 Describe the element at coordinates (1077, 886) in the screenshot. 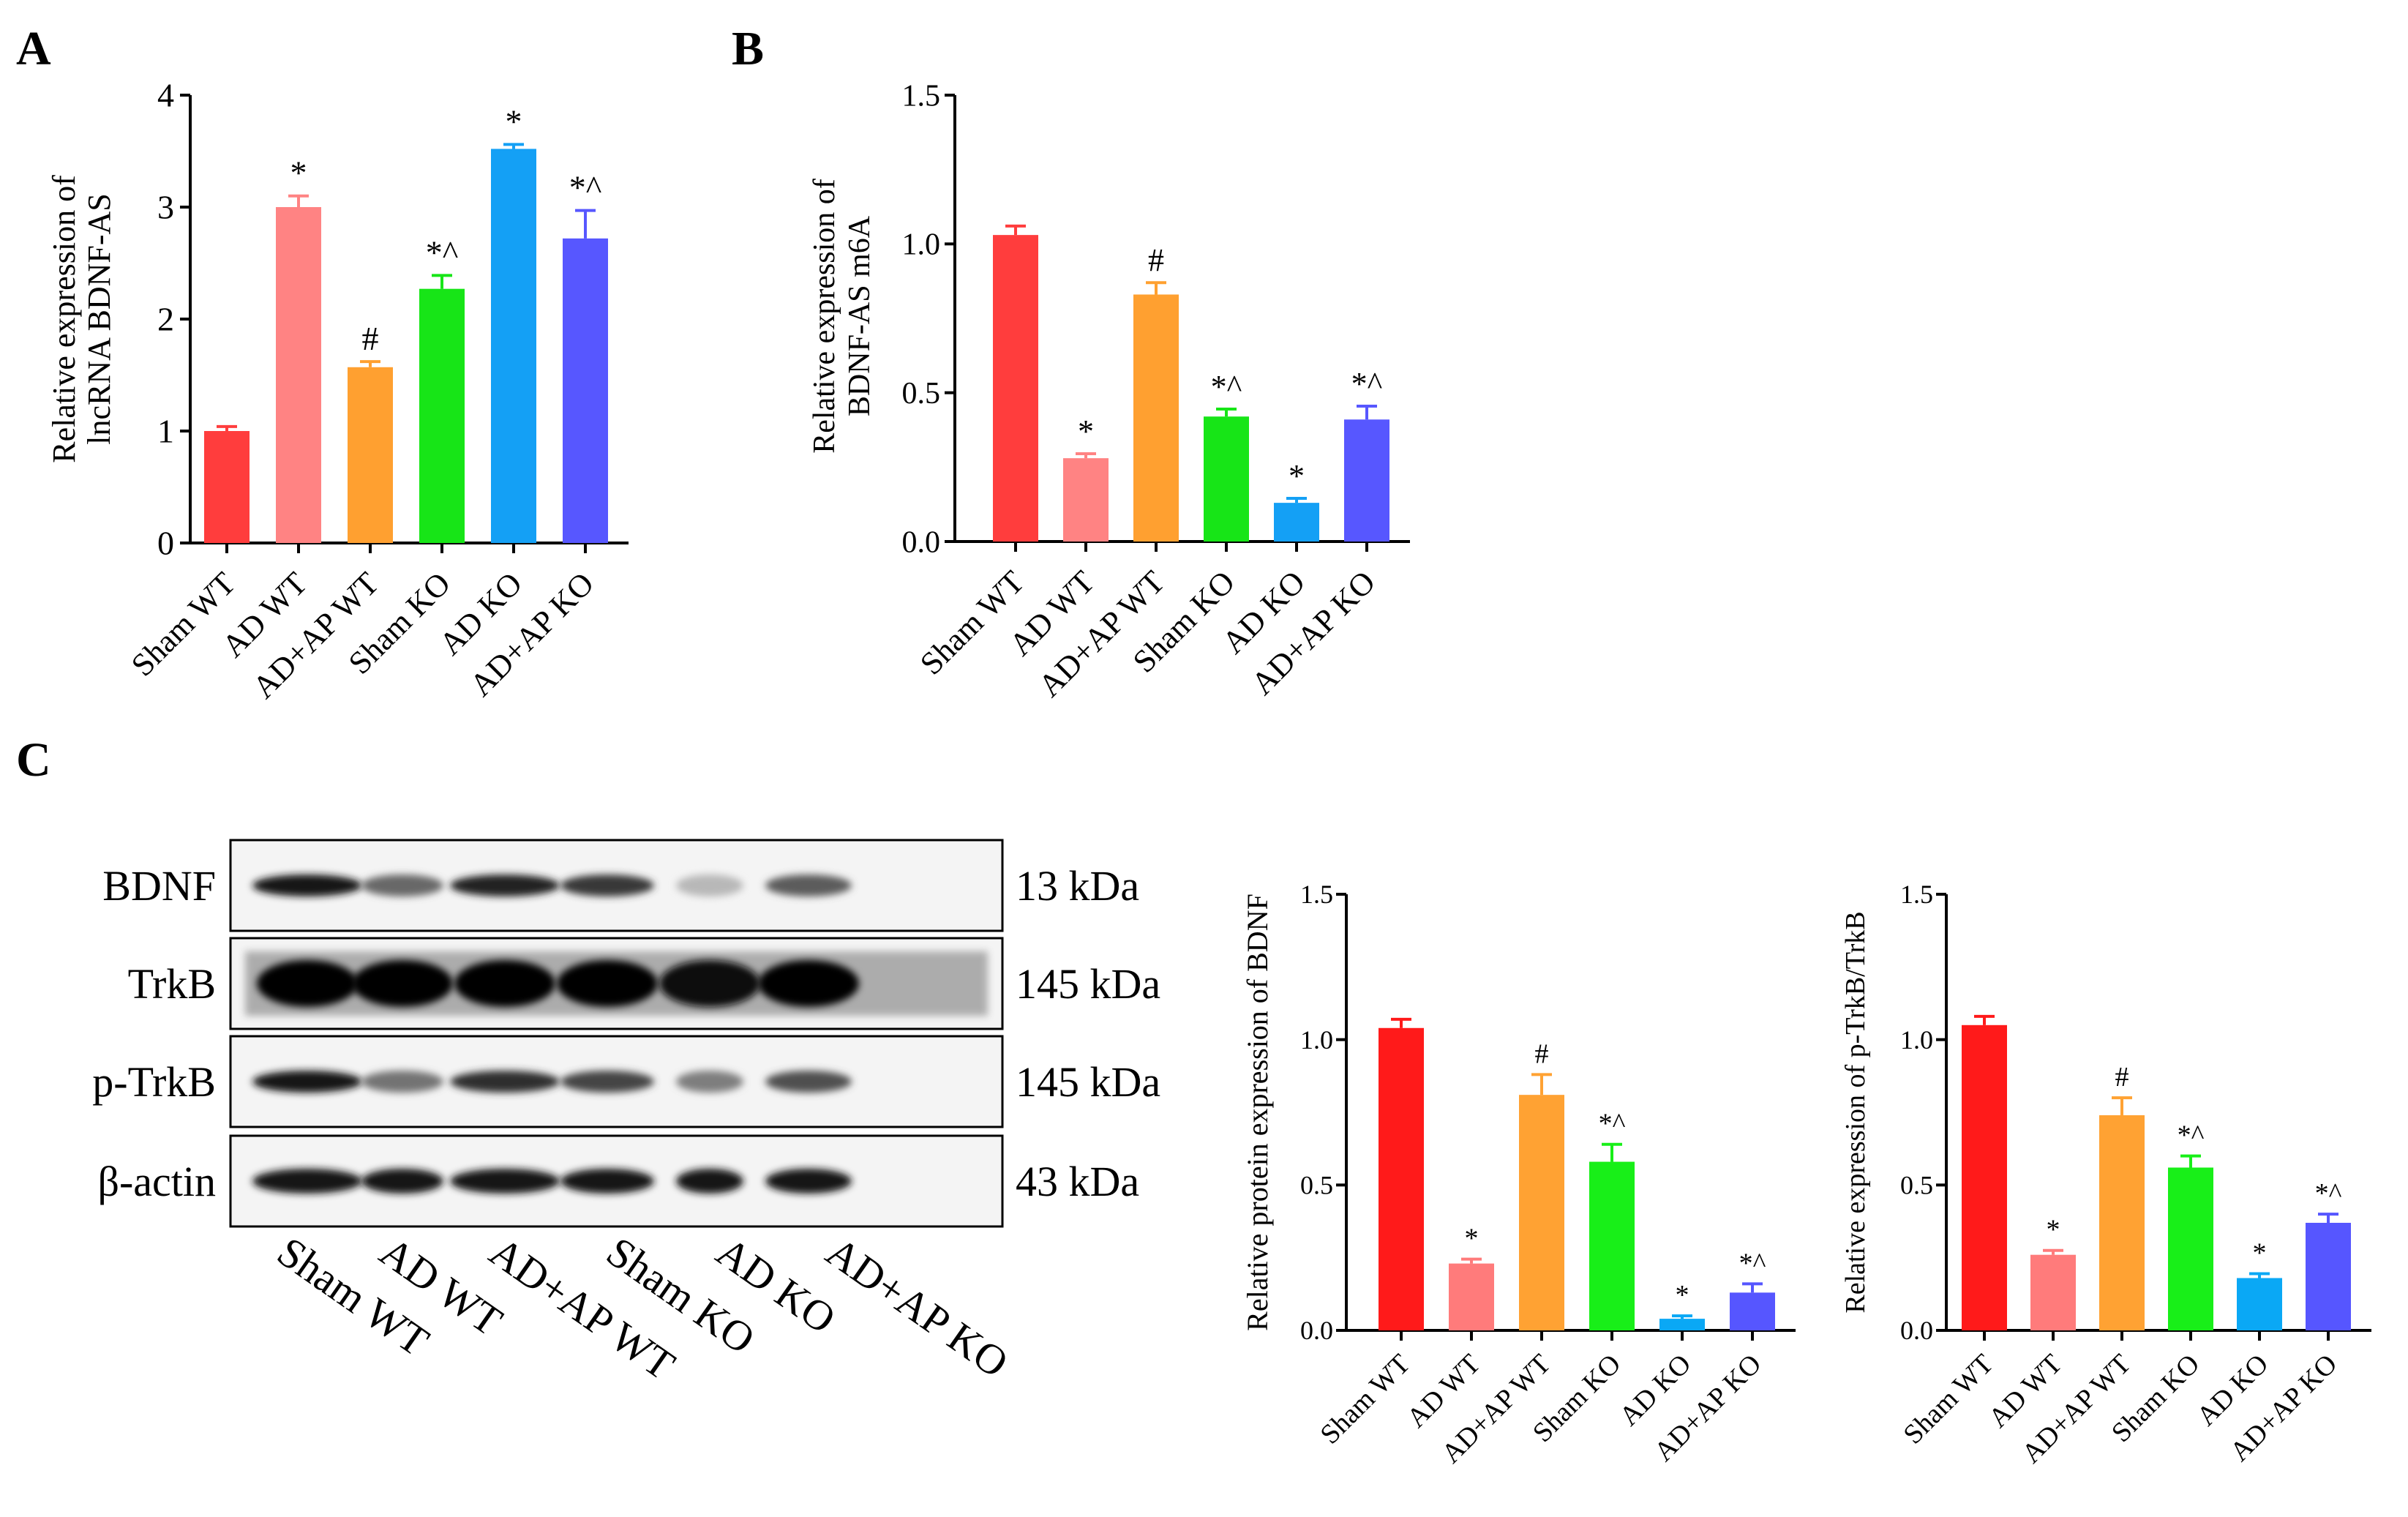

I see `blot-size-label: 13 kDa` at that location.